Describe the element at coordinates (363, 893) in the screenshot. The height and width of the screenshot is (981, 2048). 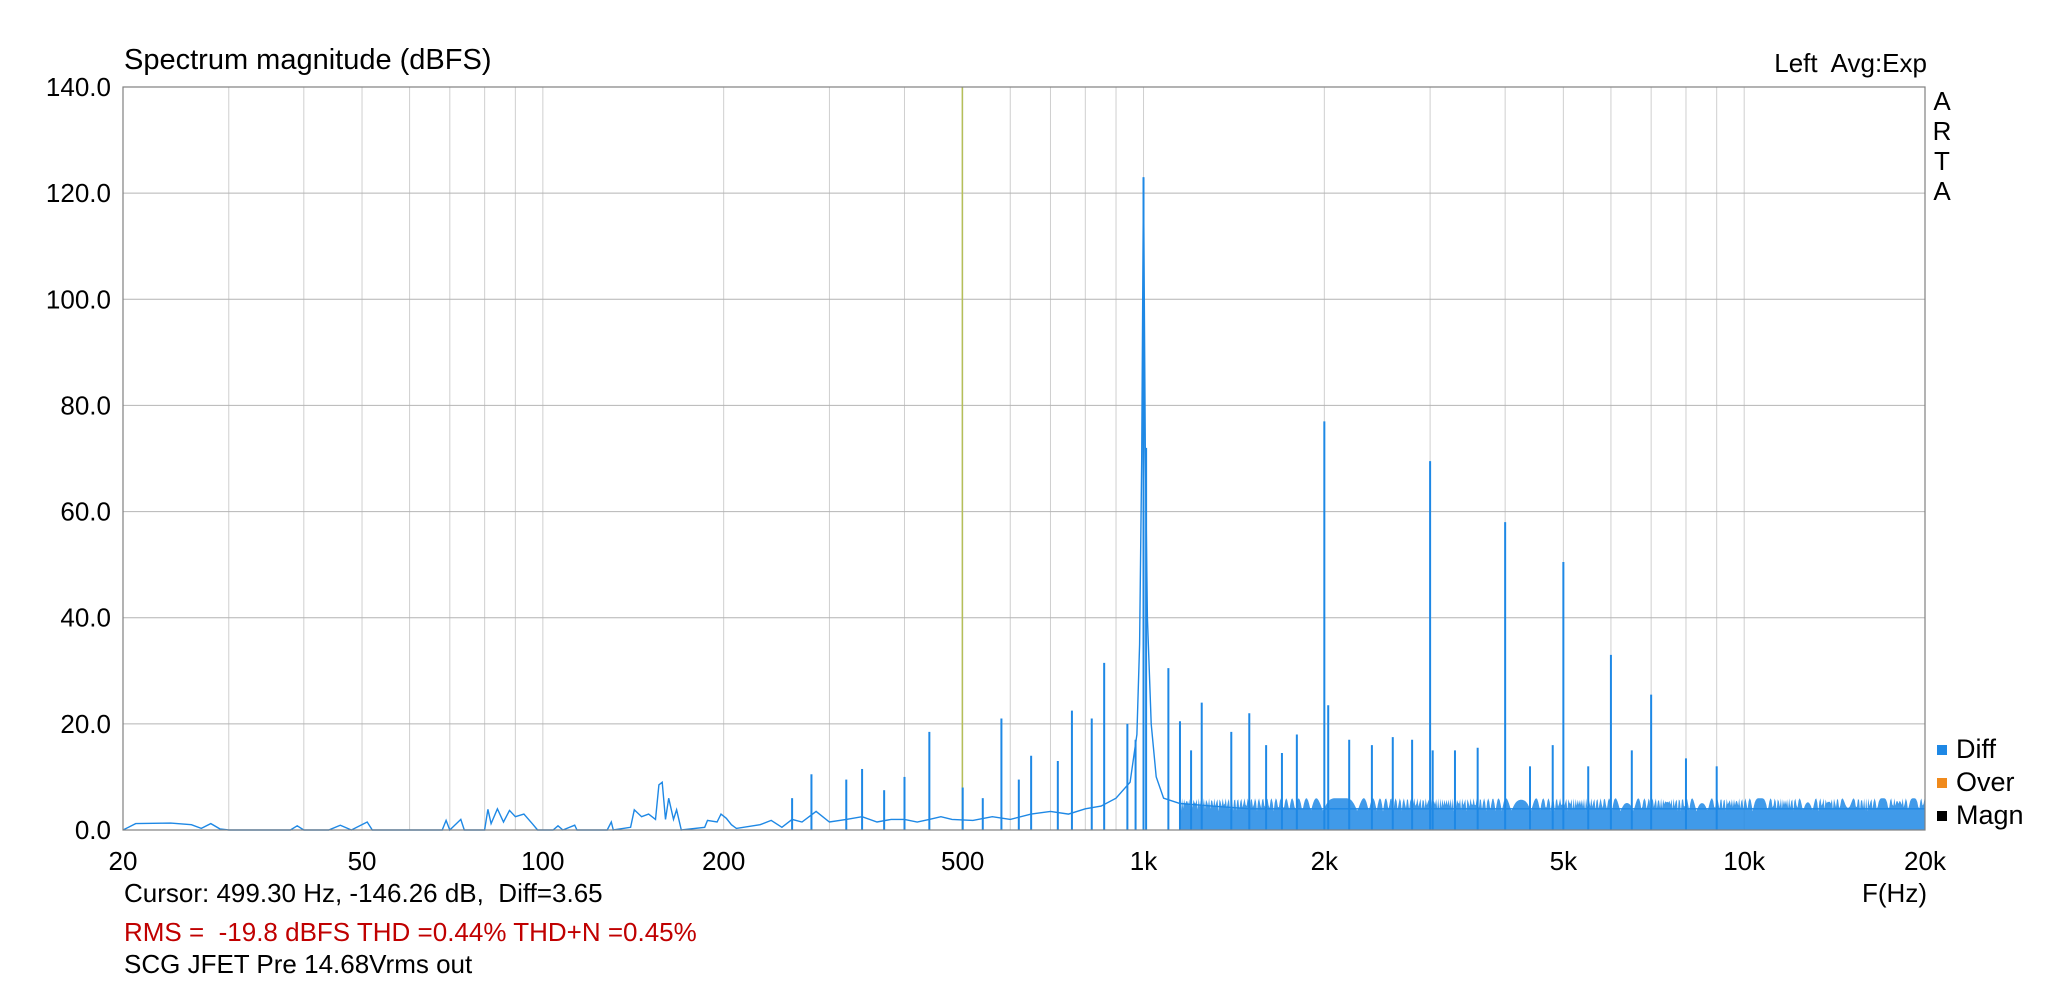
I see `cursor-readout: Cursor: 499.30 Hz, -146.26 dB, Diff=3.65` at that location.